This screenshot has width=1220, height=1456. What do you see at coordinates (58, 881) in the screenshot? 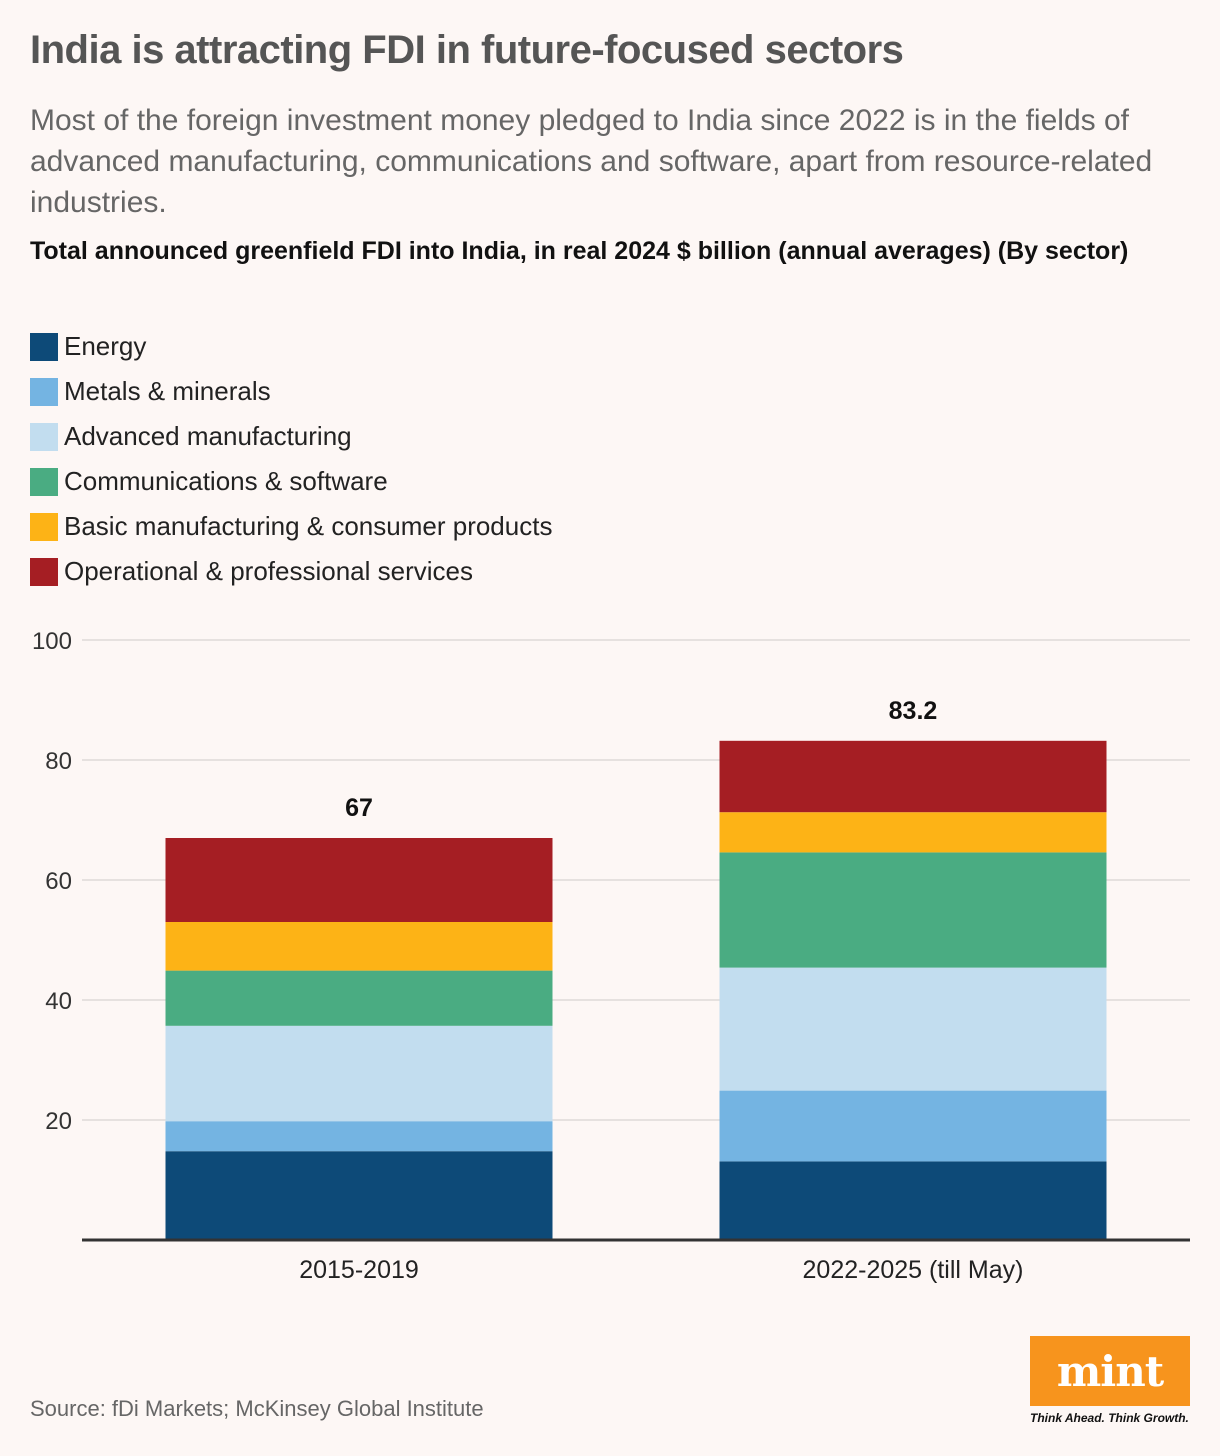
I see `y-tick-label: 60` at bounding box center [58, 881].